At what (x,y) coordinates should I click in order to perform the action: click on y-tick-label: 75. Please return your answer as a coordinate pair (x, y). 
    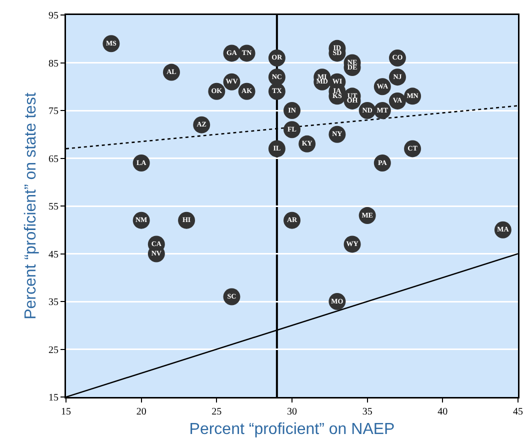
    Looking at the image, I should click on (53, 111).